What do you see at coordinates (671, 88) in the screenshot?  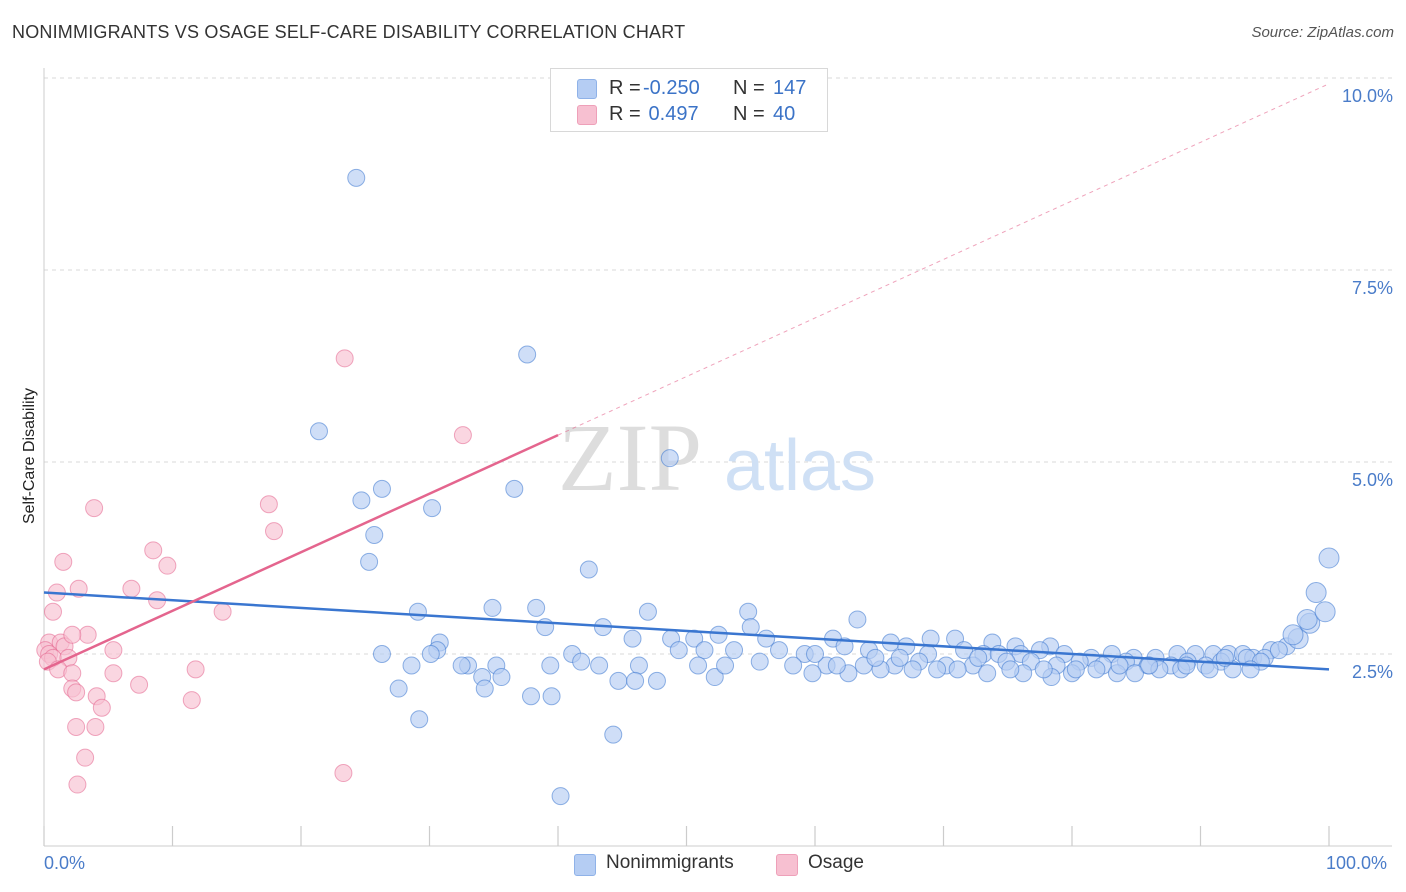 I see `legend-r-value: -0.250` at bounding box center [671, 88].